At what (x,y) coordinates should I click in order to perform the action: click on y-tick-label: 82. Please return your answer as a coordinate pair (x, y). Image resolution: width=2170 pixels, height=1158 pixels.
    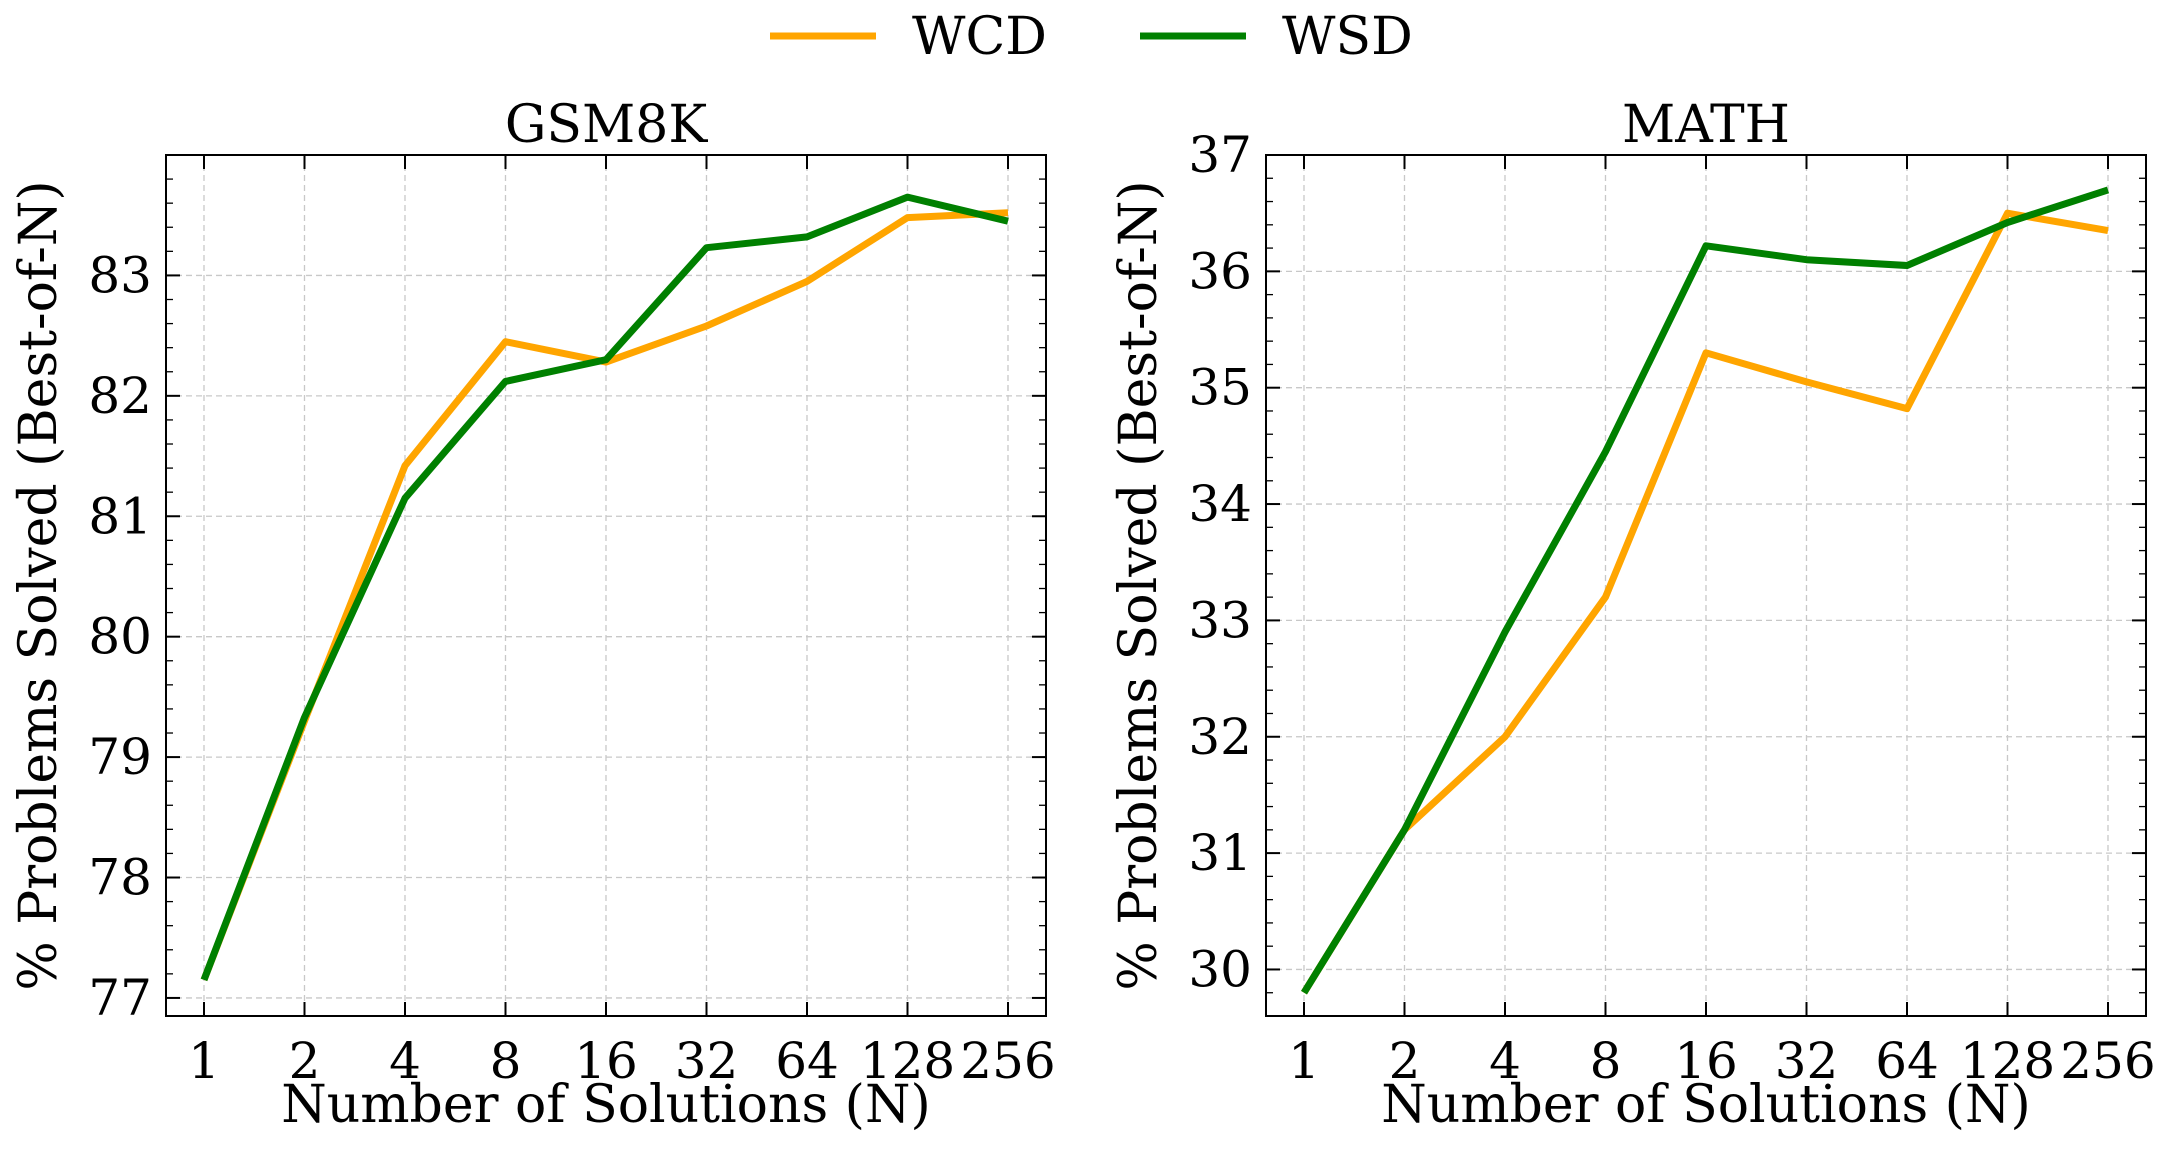
    Looking at the image, I should click on (120, 396).